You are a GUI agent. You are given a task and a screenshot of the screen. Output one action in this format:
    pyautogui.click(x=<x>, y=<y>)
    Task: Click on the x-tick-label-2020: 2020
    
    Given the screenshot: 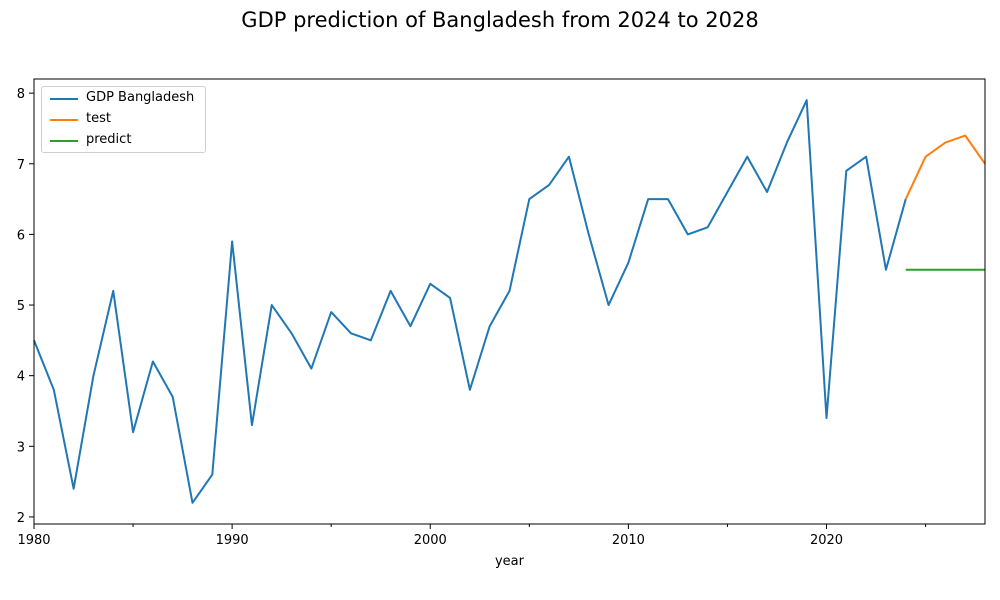 What is the action you would take?
    pyautogui.click(x=826, y=540)
    